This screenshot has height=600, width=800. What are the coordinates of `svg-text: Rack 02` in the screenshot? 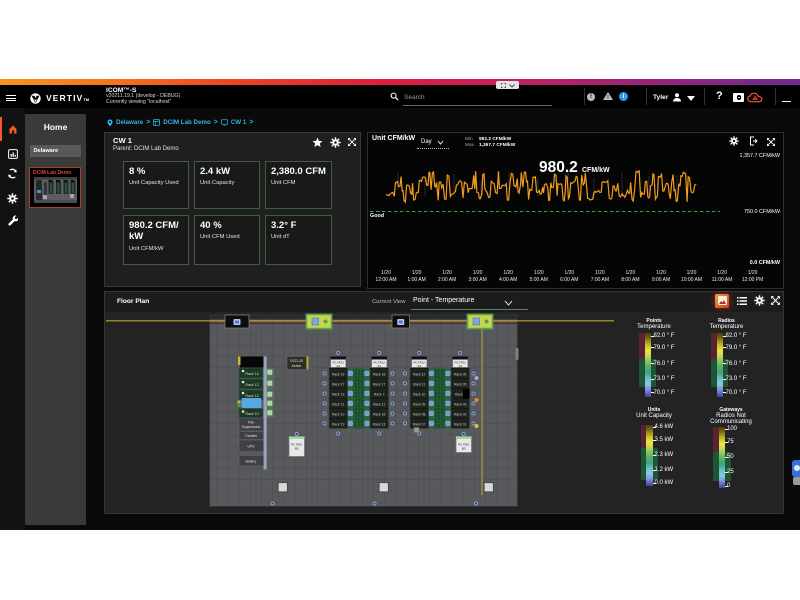 It's located at (460, 414).